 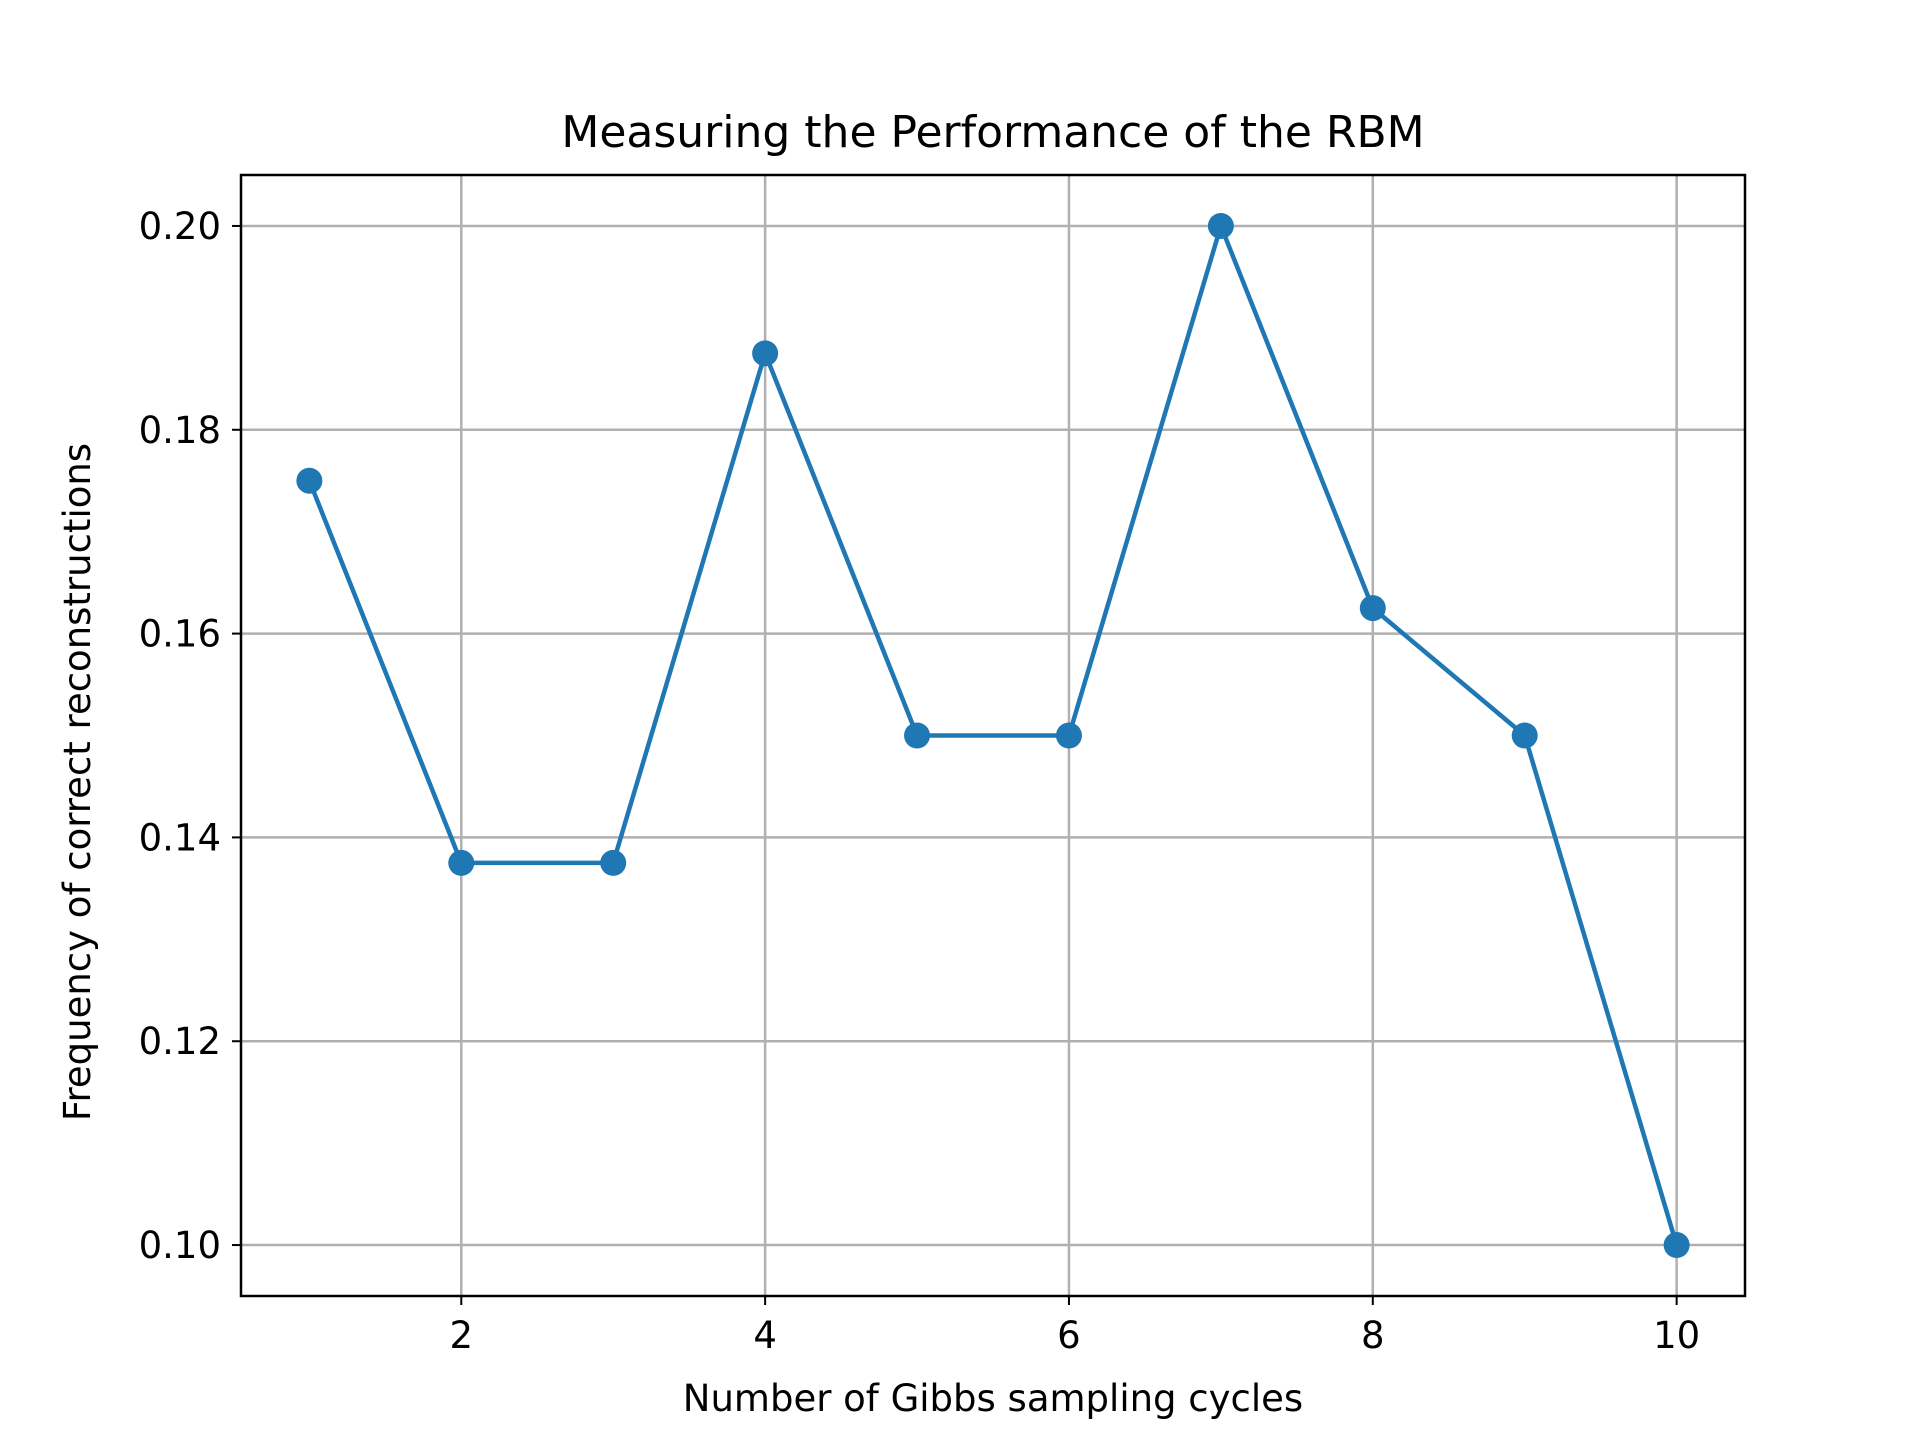 I want to click on x-tick-label: 10, so click(x=1676, y=1335).